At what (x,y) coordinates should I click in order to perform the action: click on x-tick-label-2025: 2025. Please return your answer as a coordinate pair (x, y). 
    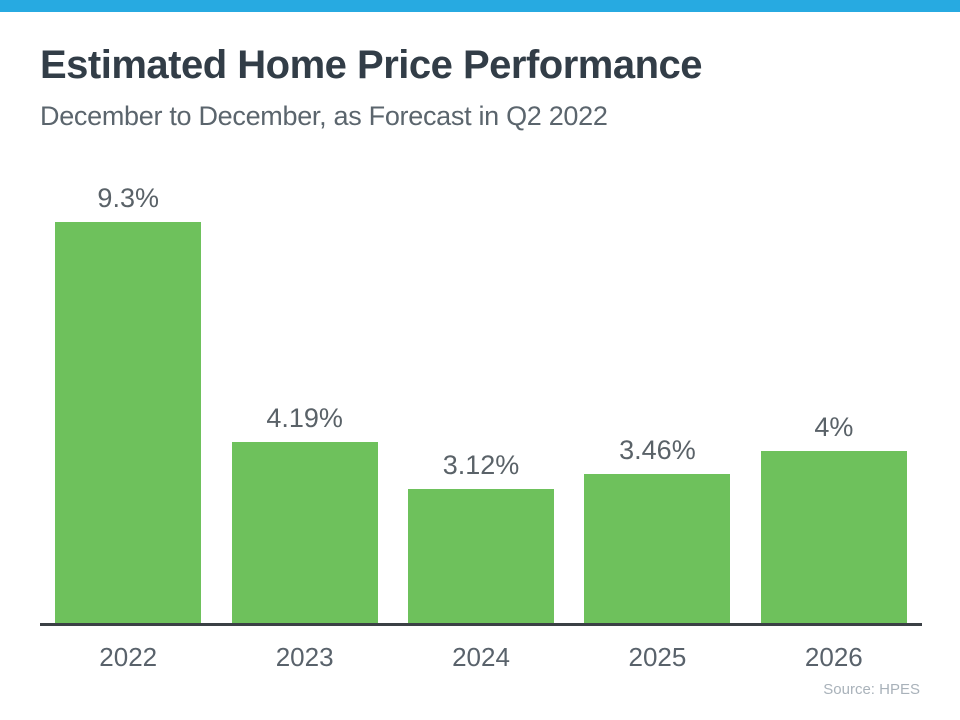
    Looking at the image, I should click on (657, 657).